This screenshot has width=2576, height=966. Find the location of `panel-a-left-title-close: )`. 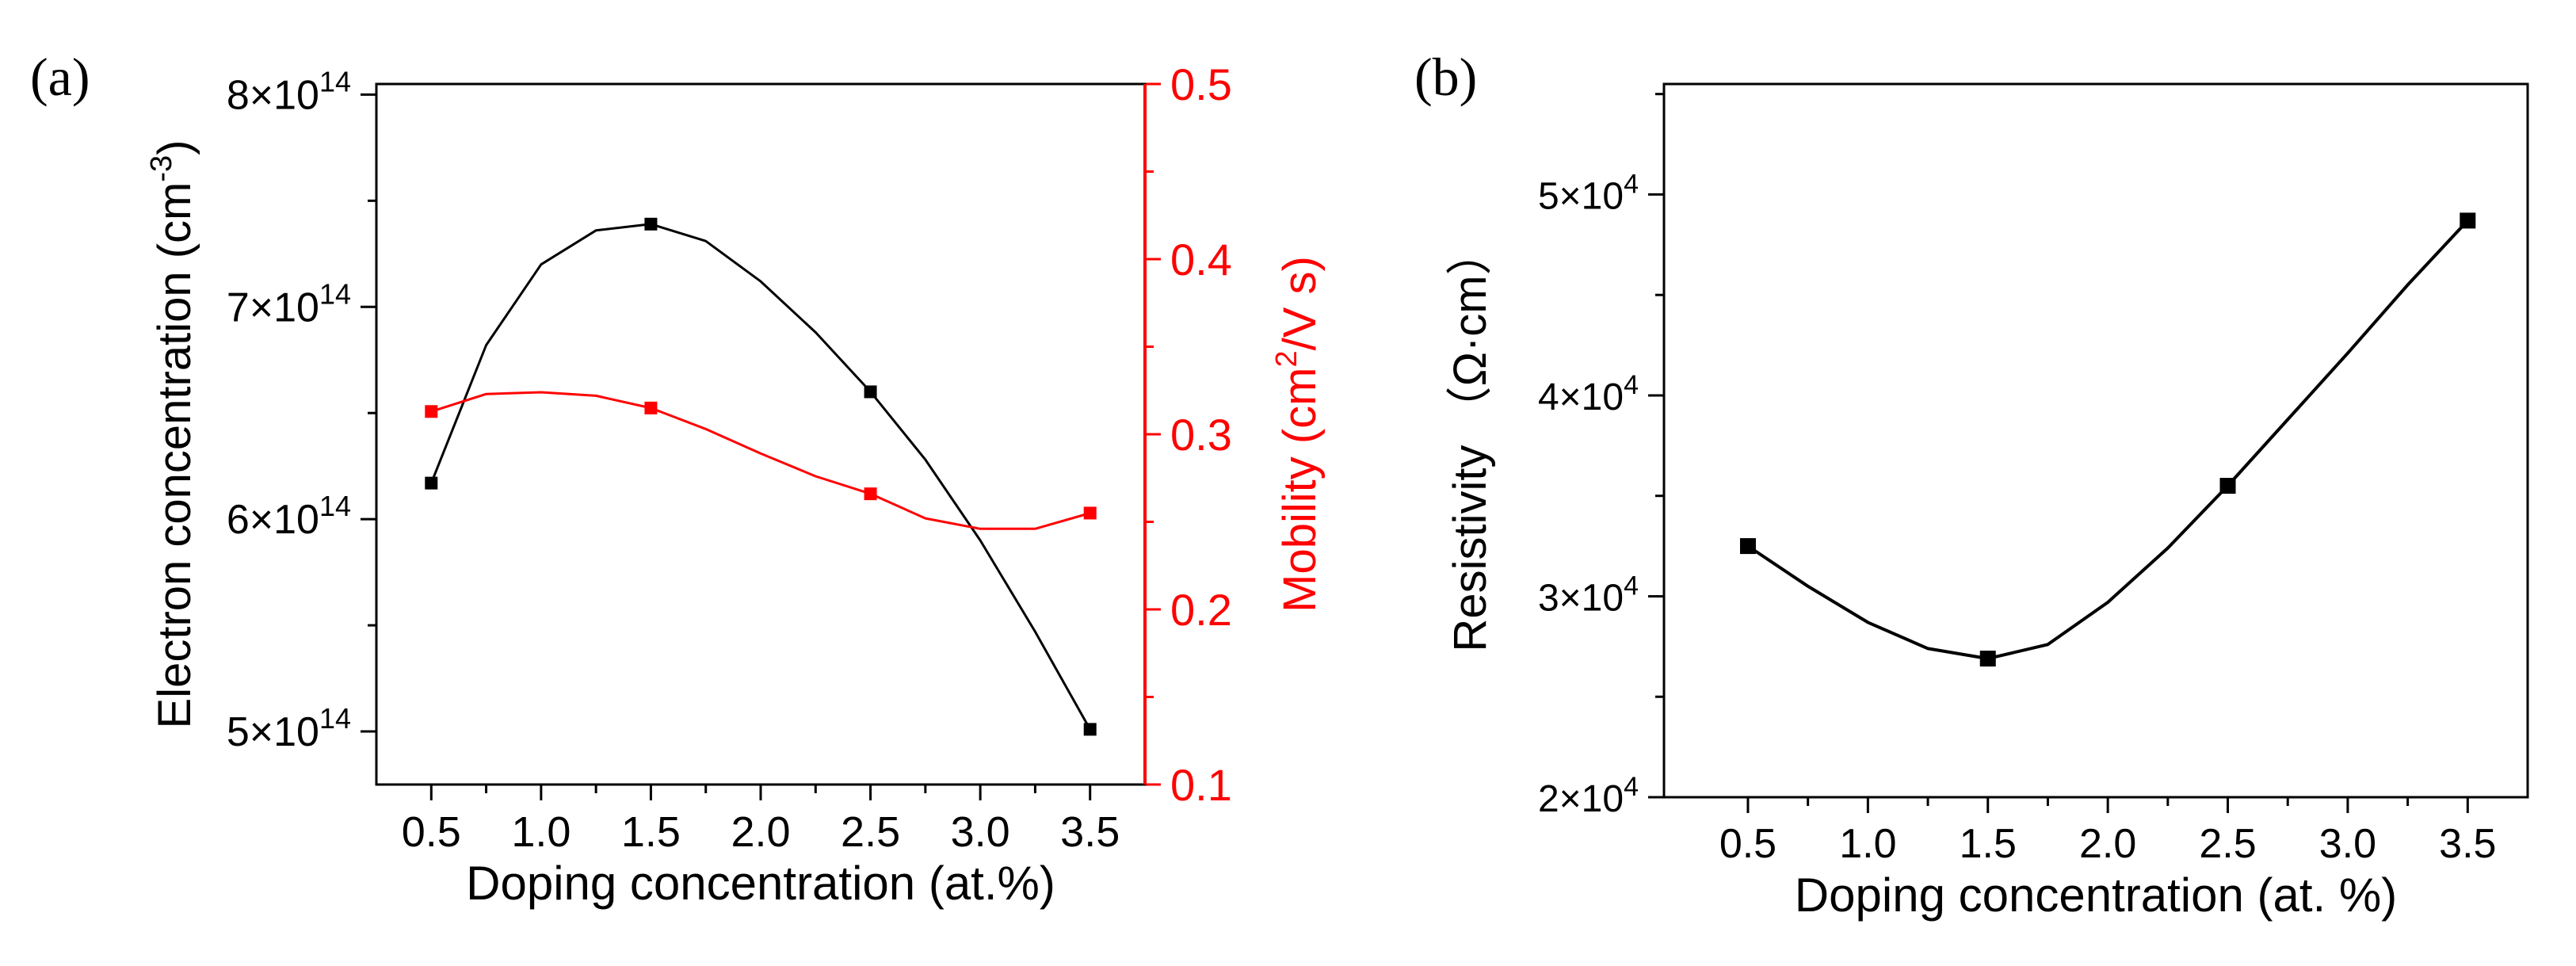

panel-a-left-title-close: ) is located at coordinates (174, 147).